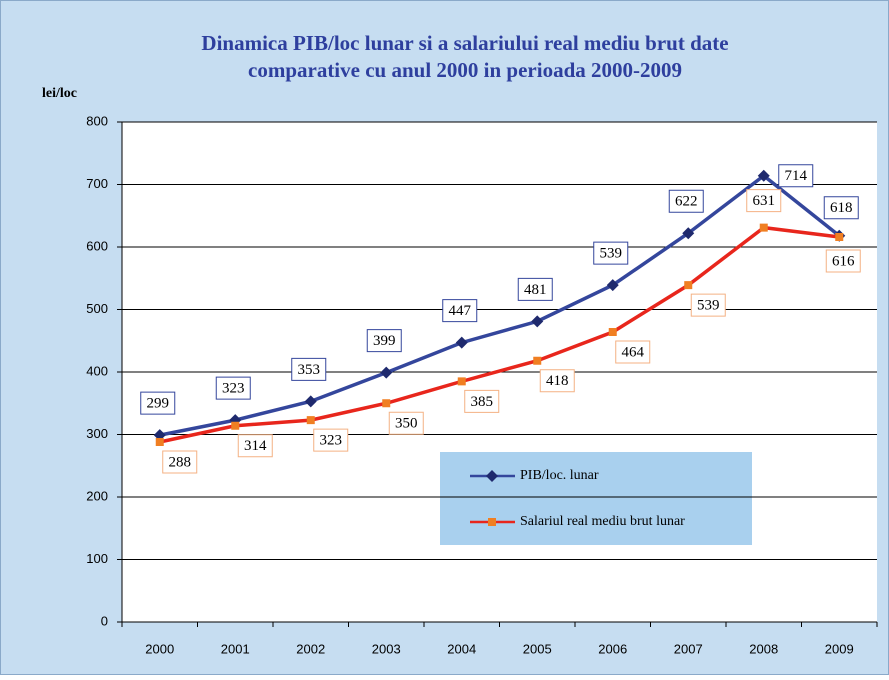 The height and width of the screenshot is (680, 889). What do you see at coordinates (97, 308) in the screenshot?
I see `y-tick-label: 500` at bounding box center [97, 308].